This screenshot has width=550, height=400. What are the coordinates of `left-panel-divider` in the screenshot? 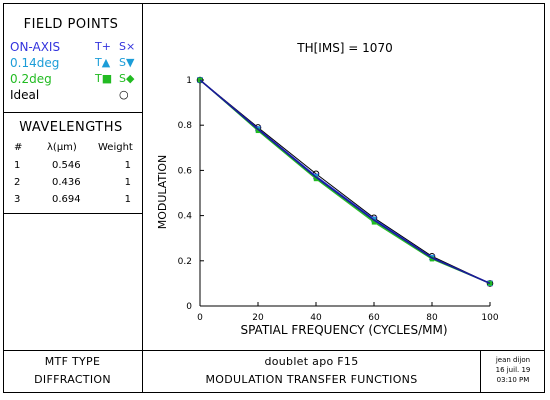 It's located at (142, 198).